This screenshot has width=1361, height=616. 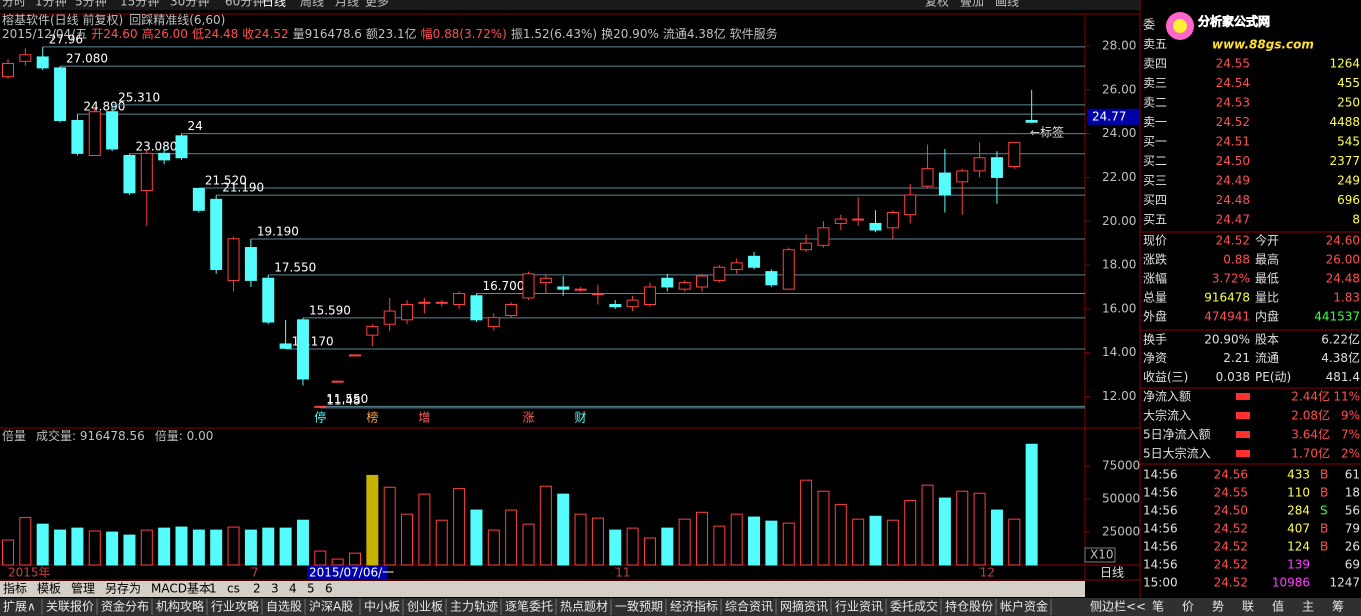 What do you see at coordinates (630, 34) in the screenshot?
I see `info-item: 换20.90%` at bounding box center [630, 34].